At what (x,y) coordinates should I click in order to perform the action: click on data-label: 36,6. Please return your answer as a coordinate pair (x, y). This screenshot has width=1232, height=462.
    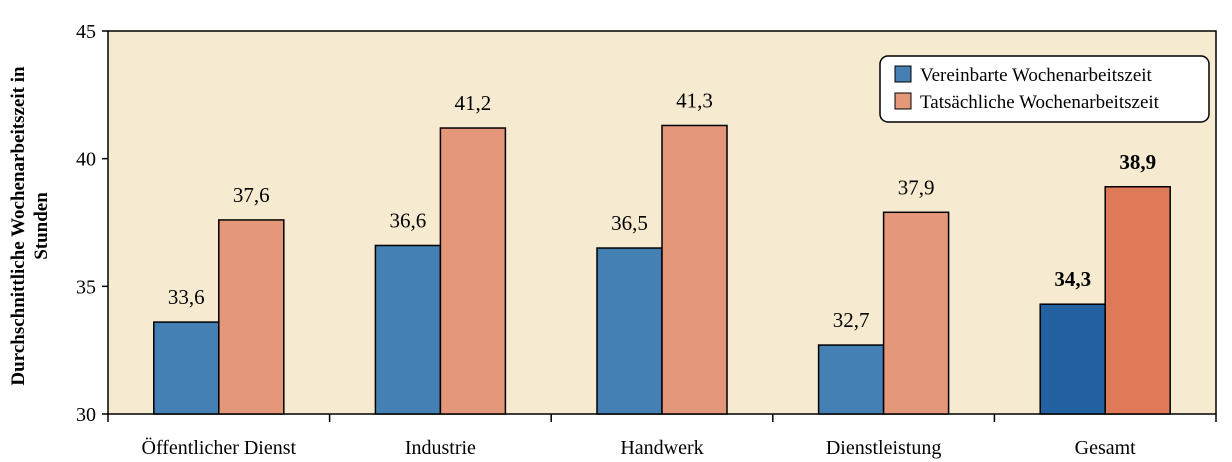
    Looking at the image, I should click on (408, 220).